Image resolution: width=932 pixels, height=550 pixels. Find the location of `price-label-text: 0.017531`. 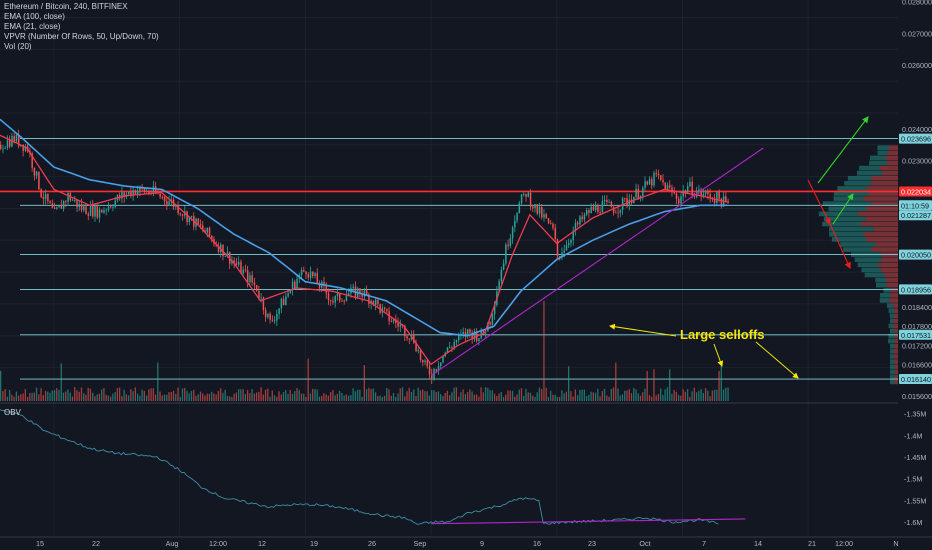

price-label-text: 0.017531 is located at coordinates (916, 335).